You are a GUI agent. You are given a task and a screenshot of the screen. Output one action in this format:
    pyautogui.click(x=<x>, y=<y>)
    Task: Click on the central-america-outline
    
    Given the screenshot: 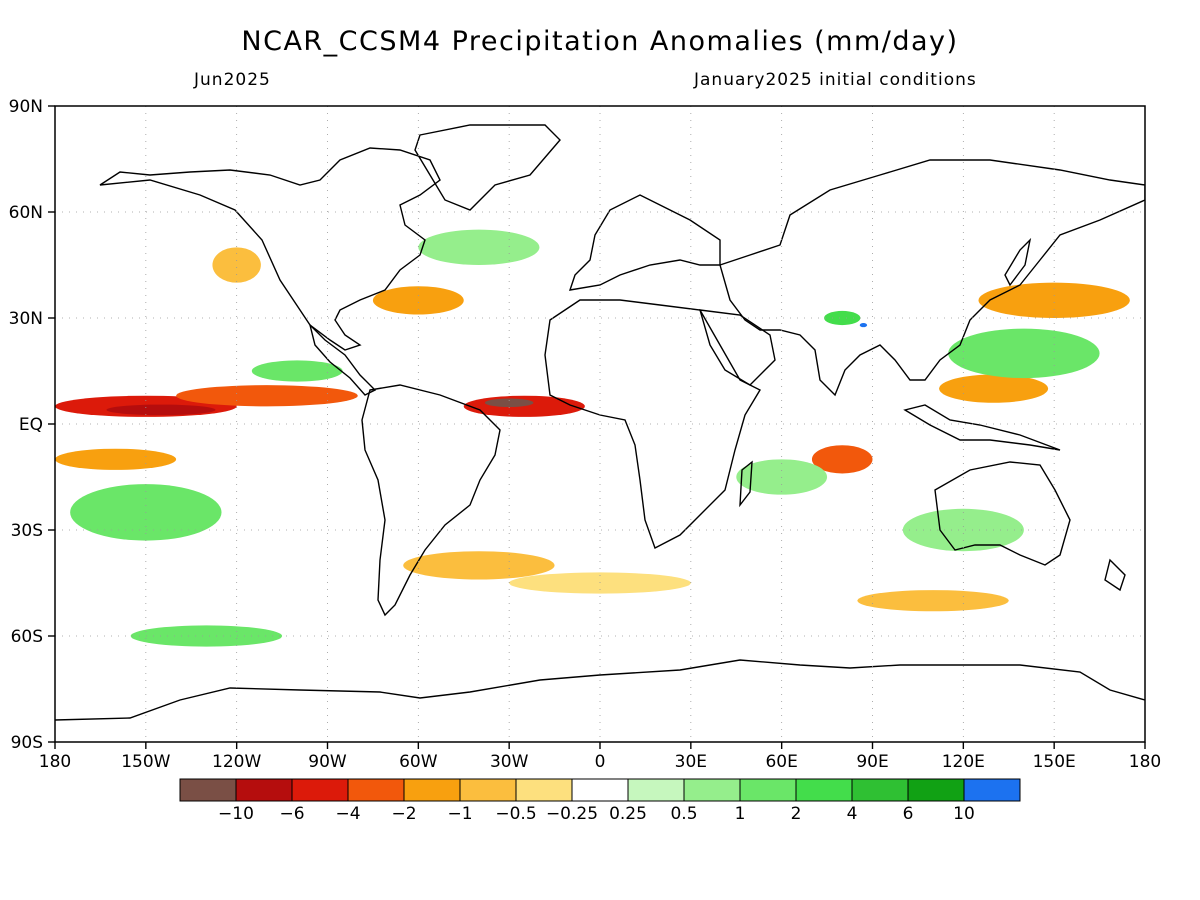 What is the action you would take?
    pyautogui.click(x=342, y=359)
    